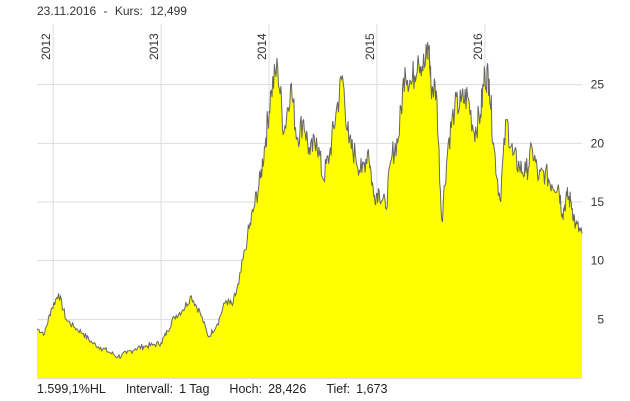  I want to click on footer-low: Tief: 1,673, so click(356, 389).